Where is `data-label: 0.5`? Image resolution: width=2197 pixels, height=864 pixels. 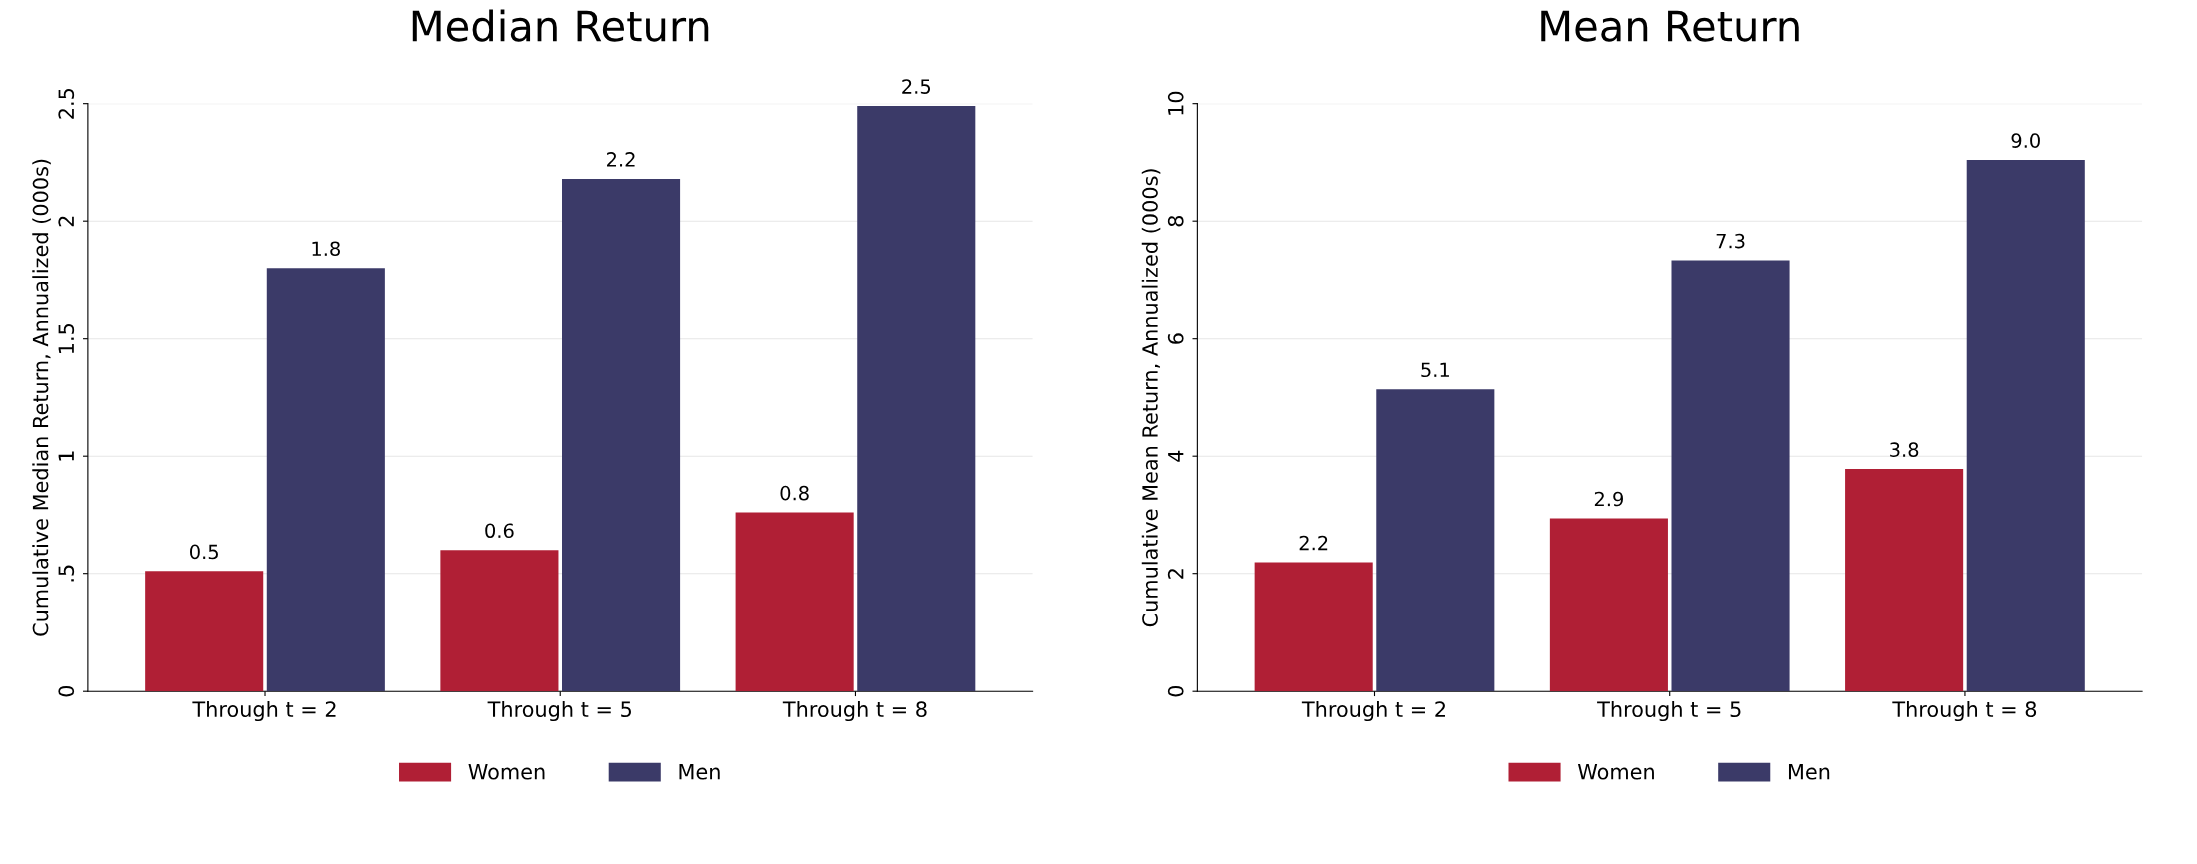 data-label: 0.5 is located at coordinates (204, 552).